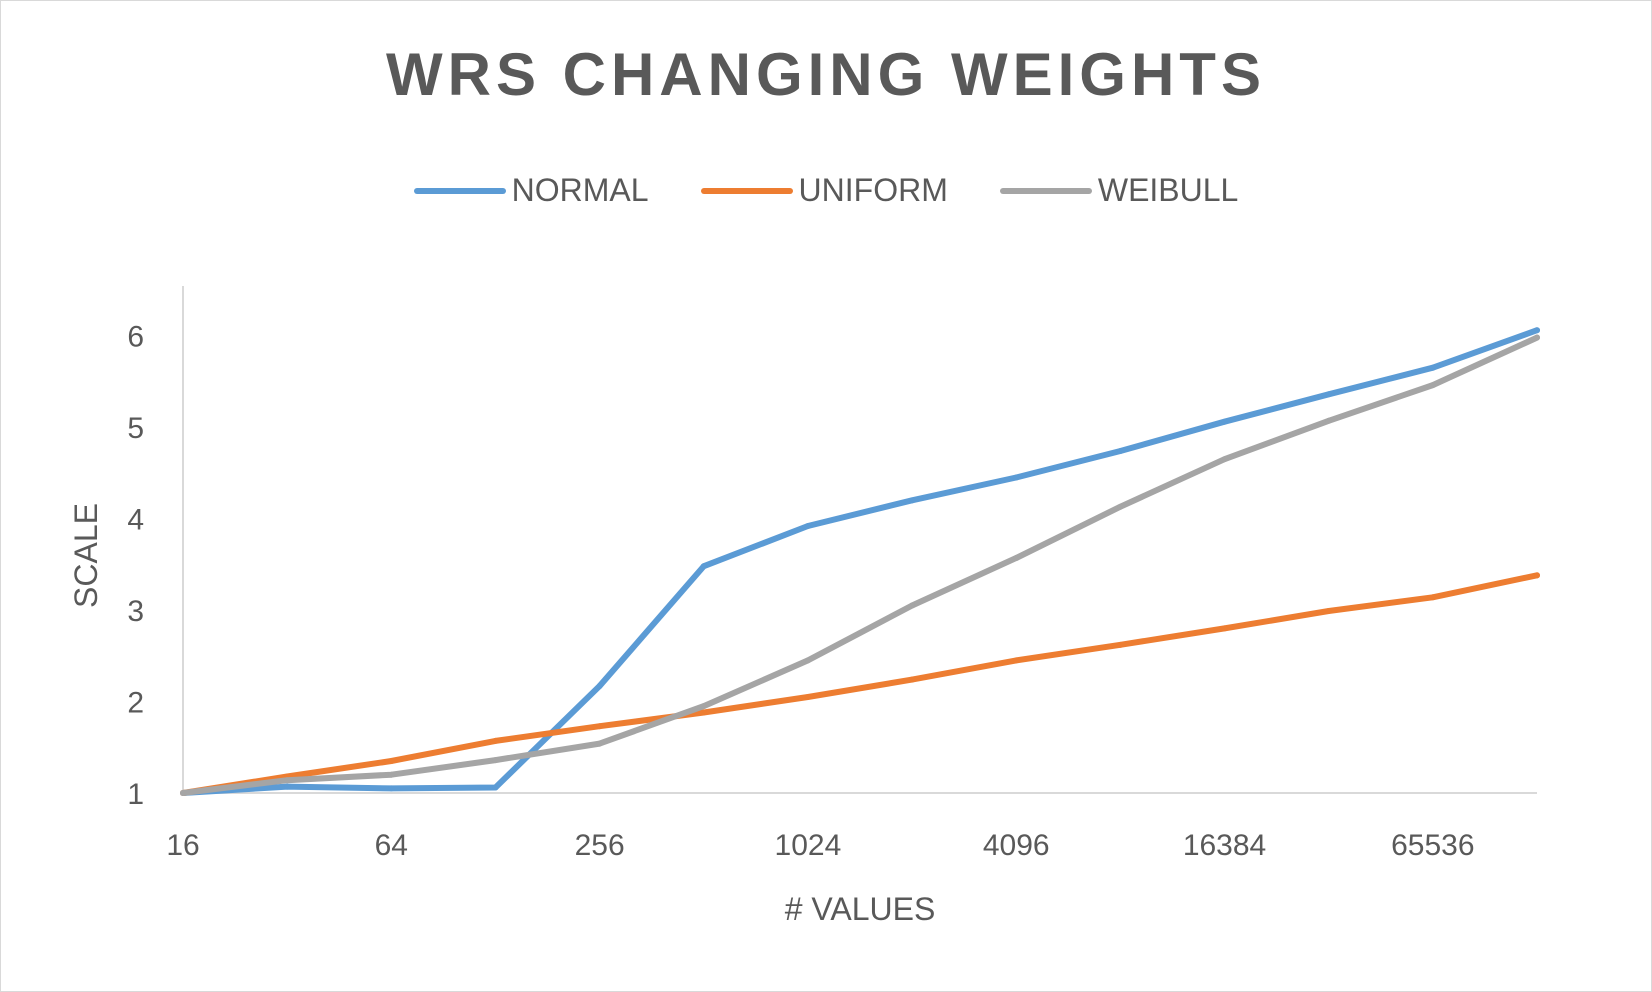 The width and height of the screenshot is (1652, 992). What do you see at coordinates (135, 337) in the screenshot?
I see `y-tick-label: 6` at bounding box center [135, 337].